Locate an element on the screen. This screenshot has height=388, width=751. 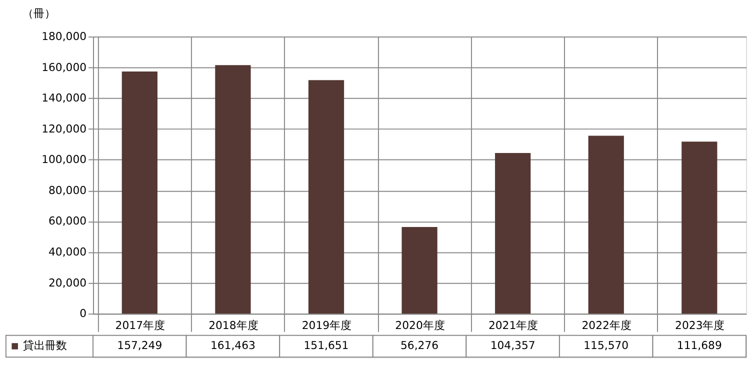
y-tick-label: 180,000 is located at coordinates (64, 37).